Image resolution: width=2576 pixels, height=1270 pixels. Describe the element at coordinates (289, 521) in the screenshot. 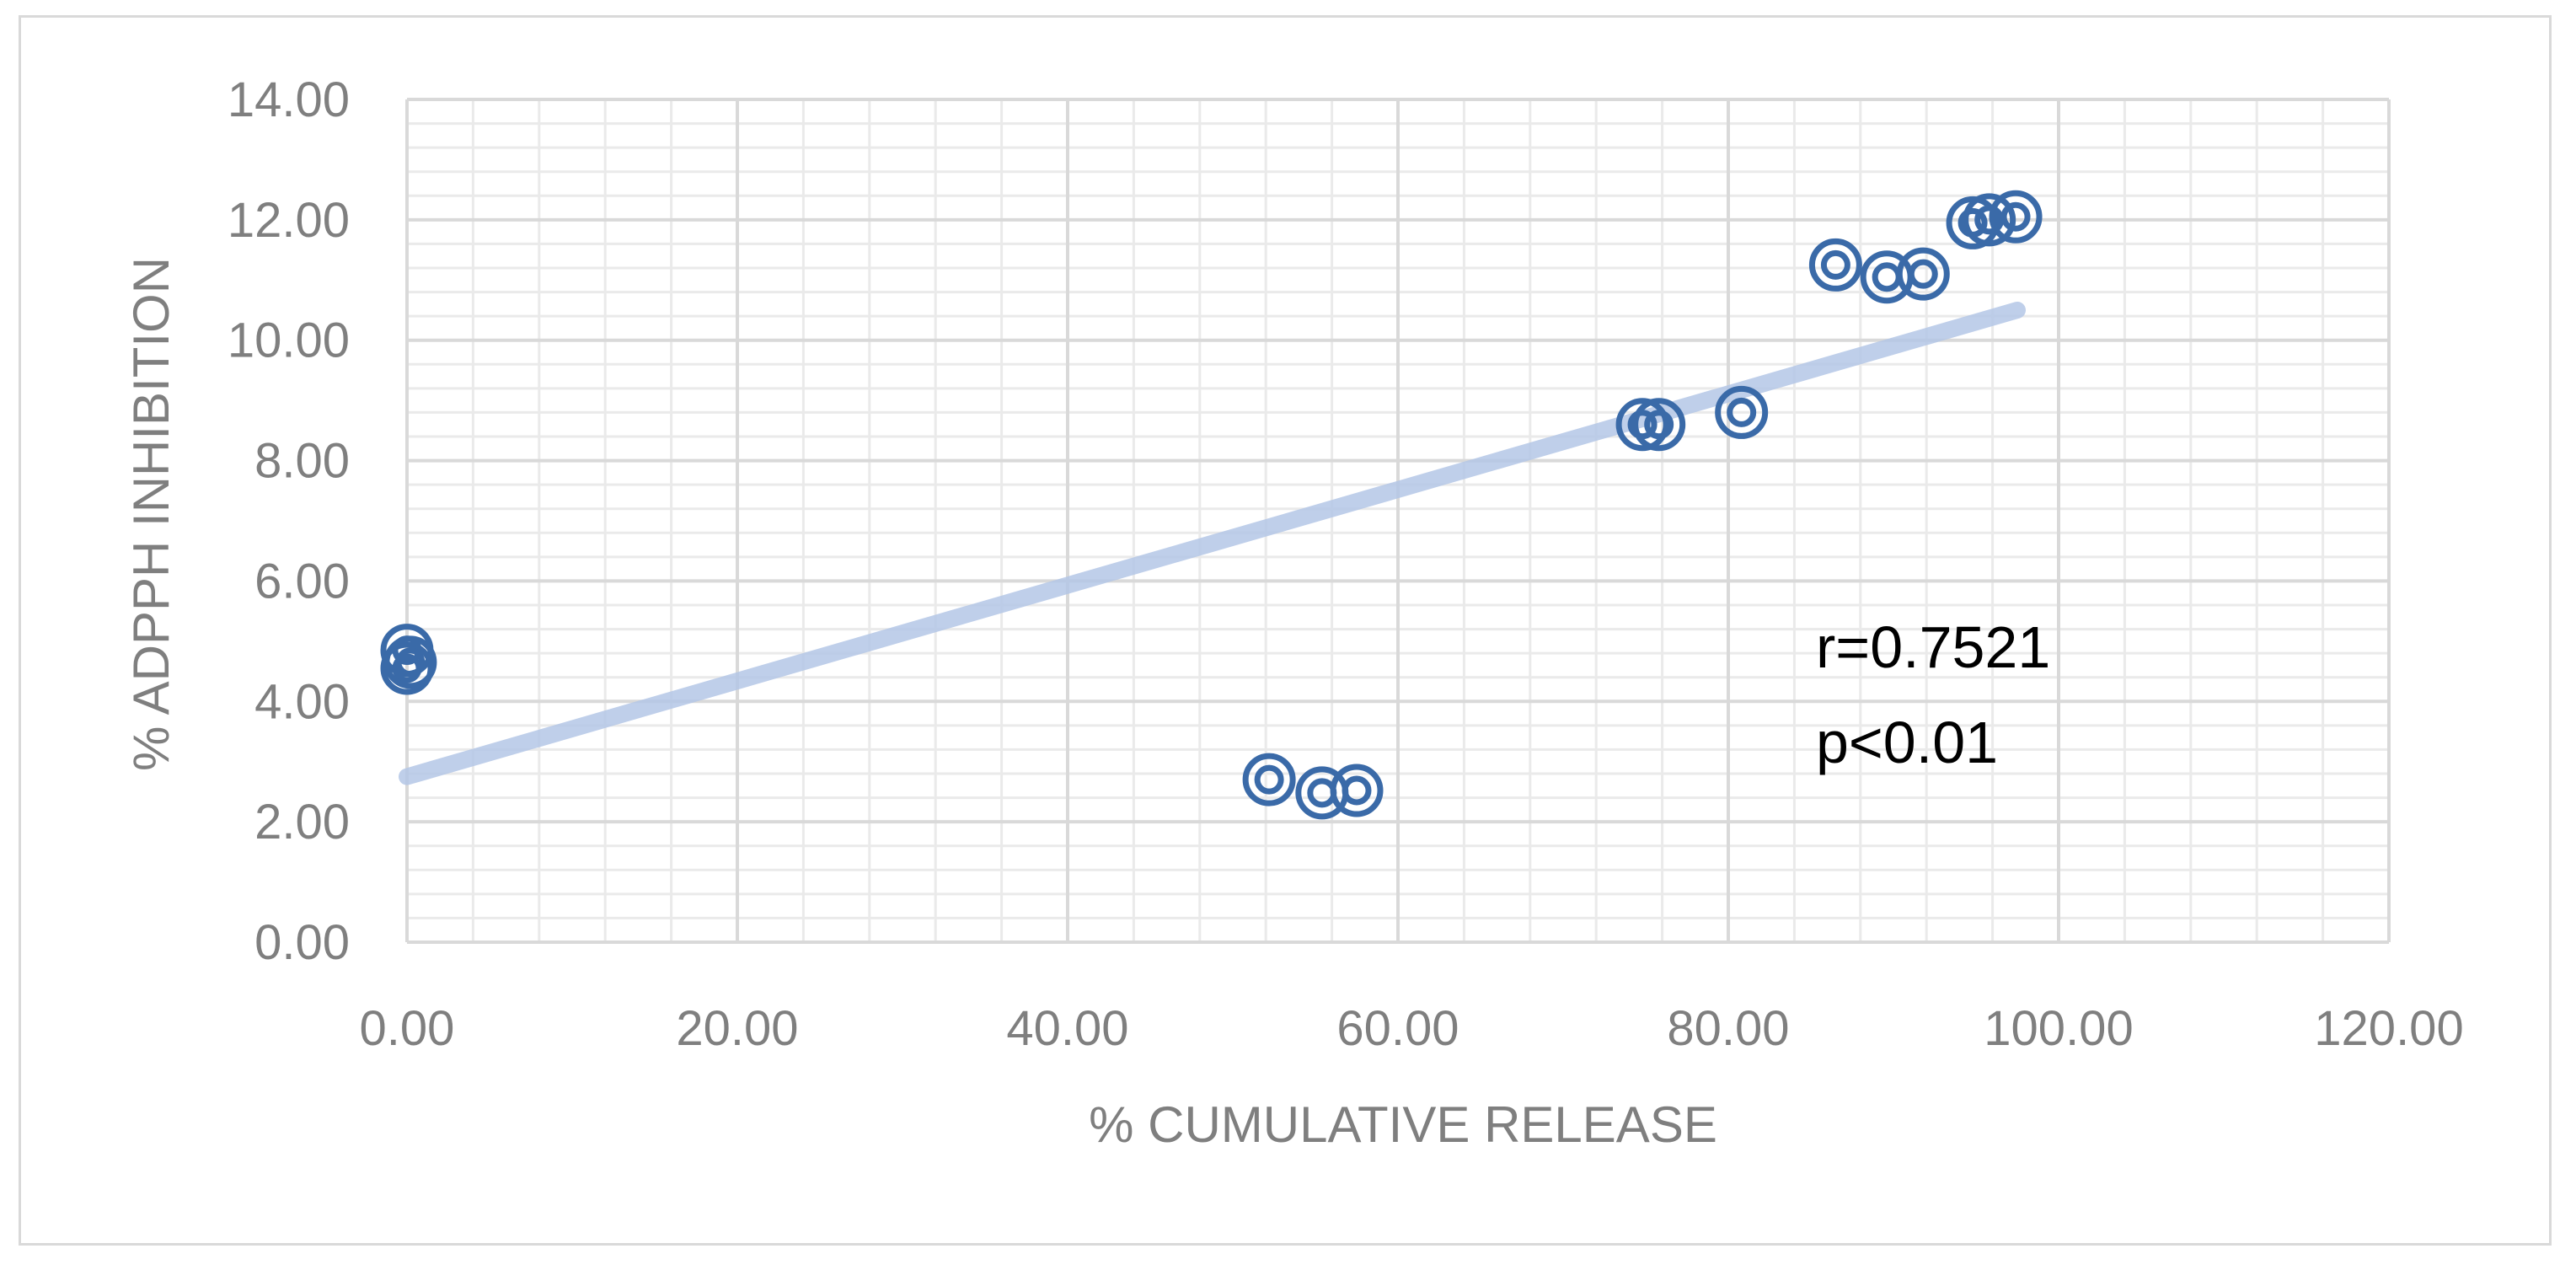

I see `y-tick-labels: 0.00 2.00 4.00 6.00 8.00 10.00 12.00 14.00` at that location.